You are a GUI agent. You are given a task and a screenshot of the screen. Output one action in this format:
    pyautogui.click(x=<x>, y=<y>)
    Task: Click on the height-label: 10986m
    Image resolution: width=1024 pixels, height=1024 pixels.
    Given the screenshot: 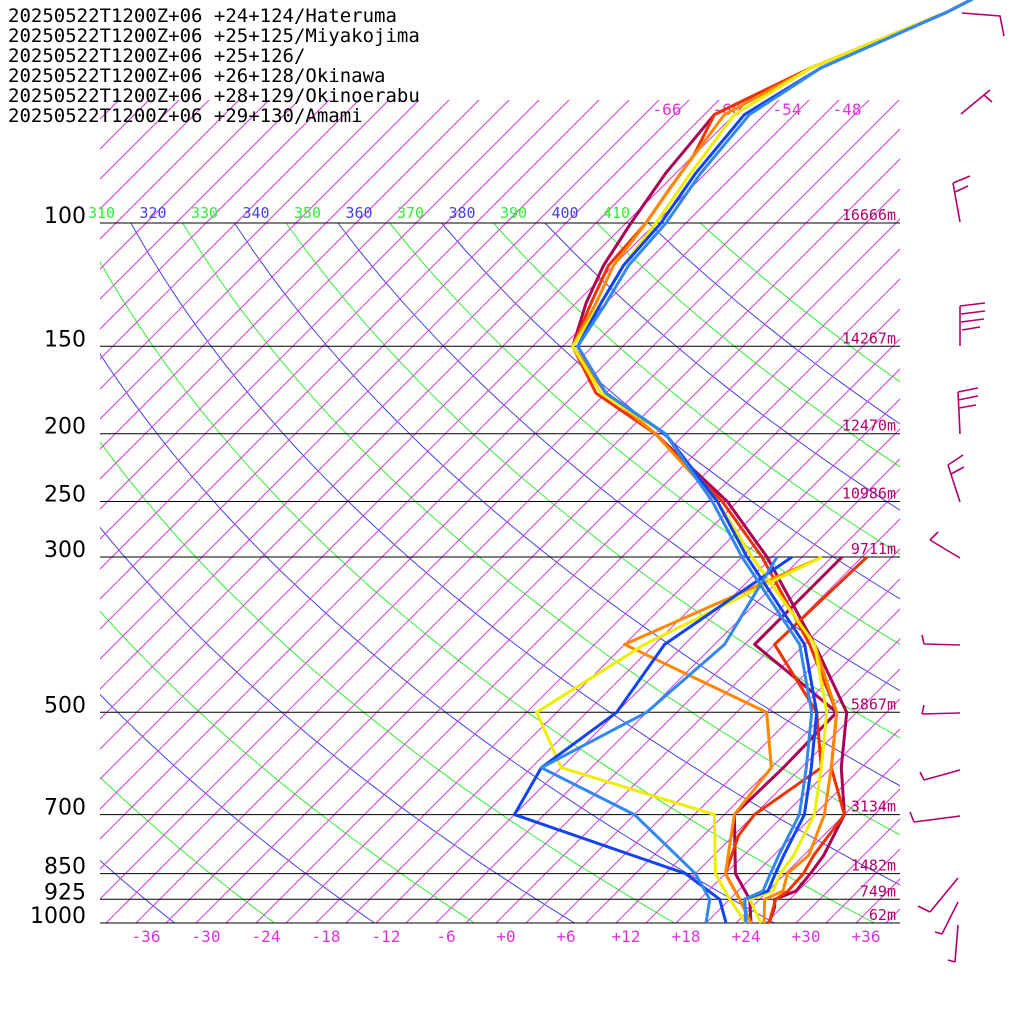 What is the action you would take?
    pyautogui.click(x=869, y=494)
    